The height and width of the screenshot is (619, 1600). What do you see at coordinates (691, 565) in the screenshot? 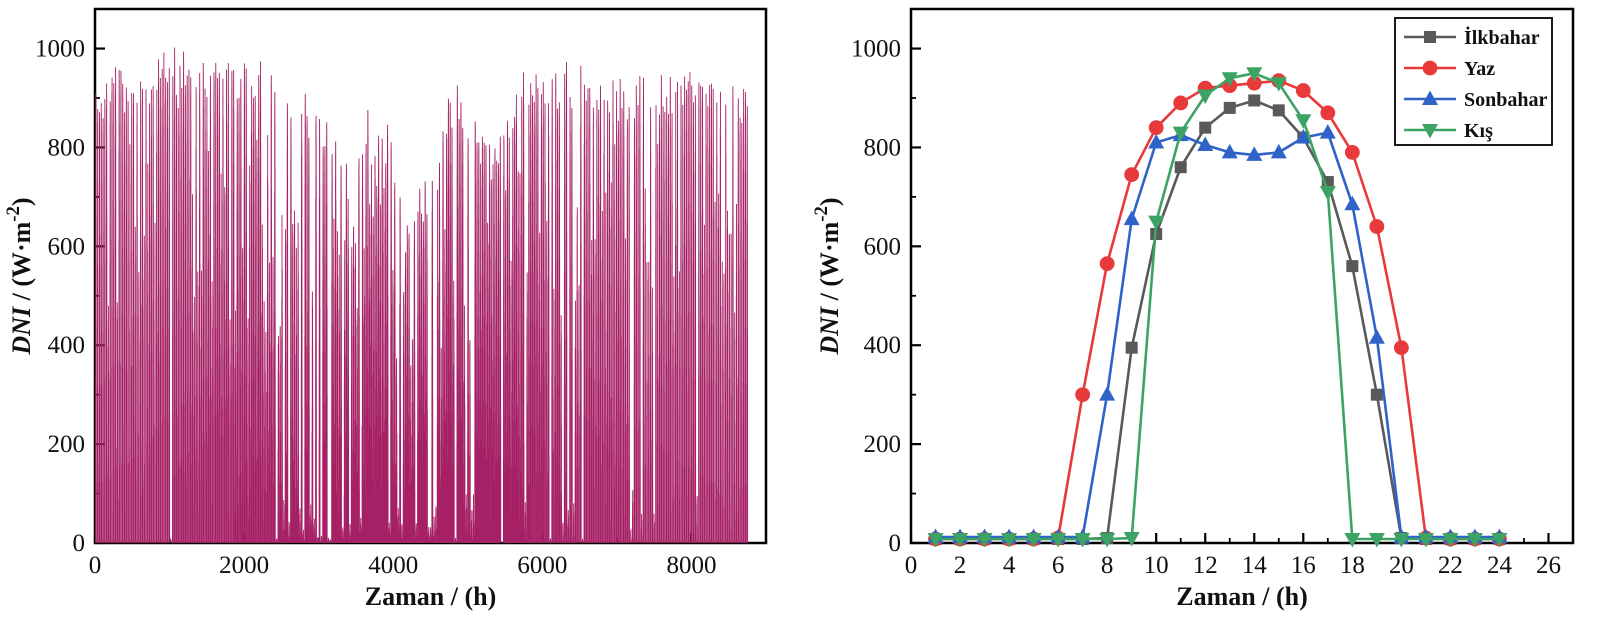
I see `x-tick-label: 8000` at bounding box center [691, 565].